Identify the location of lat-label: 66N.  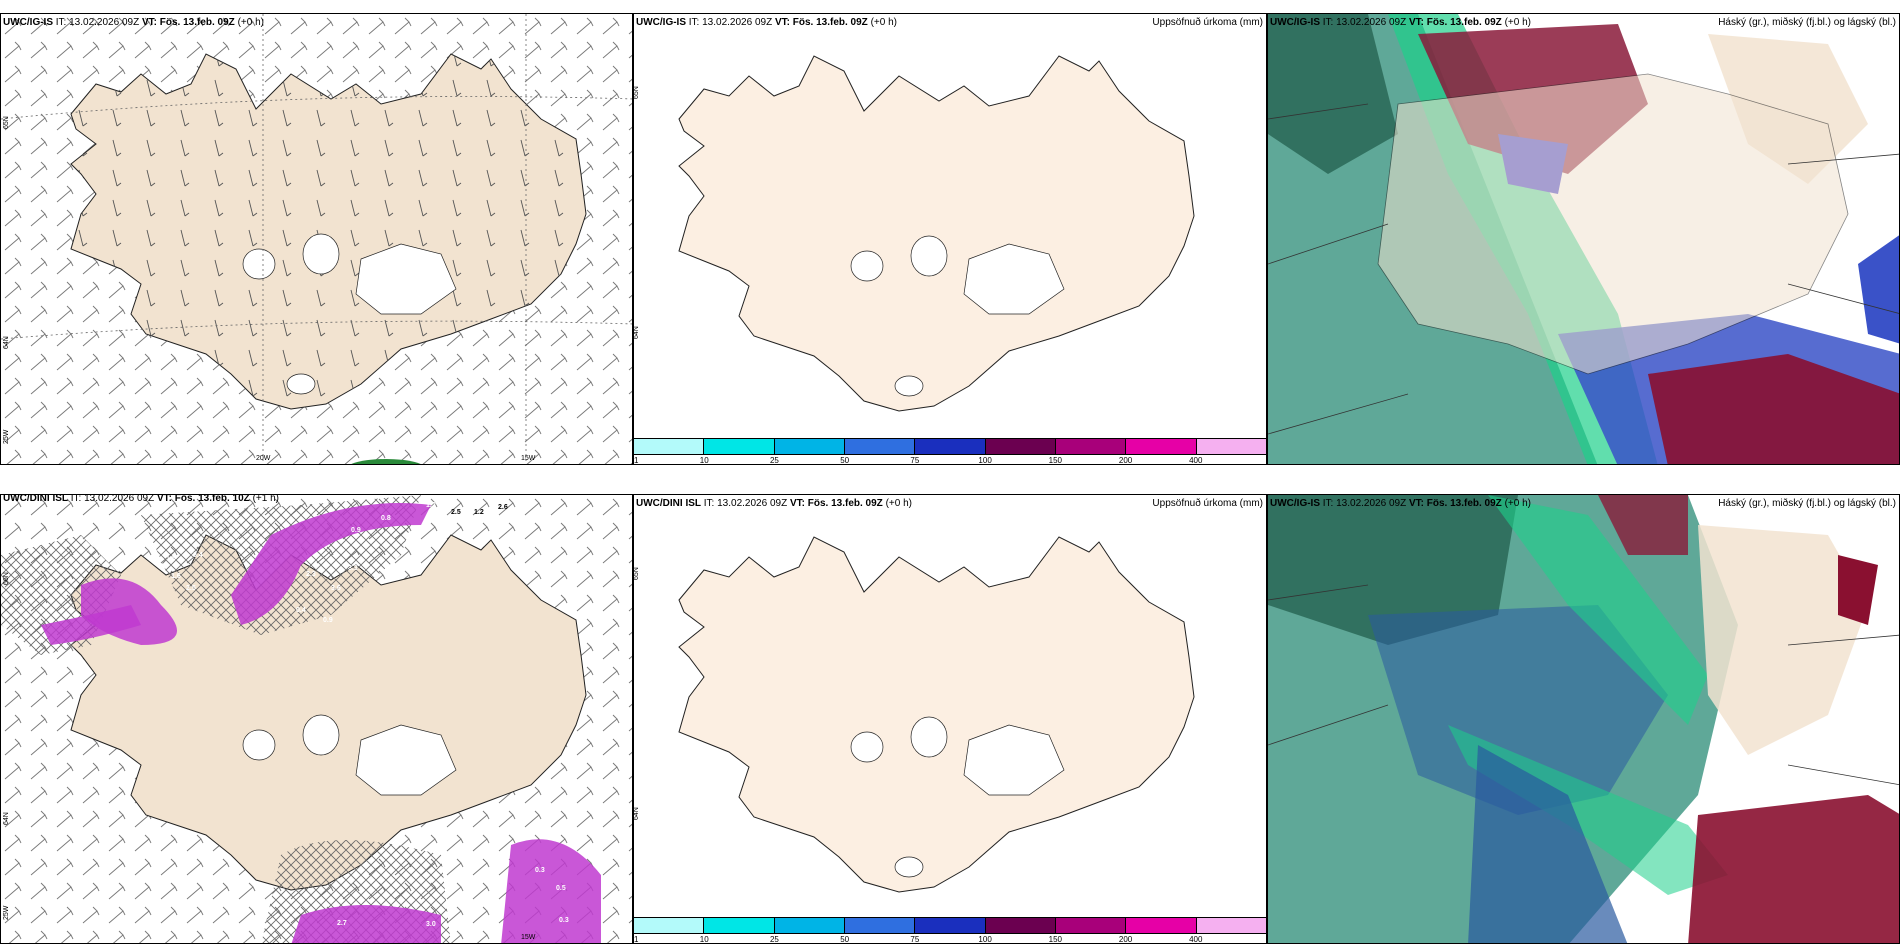
(6, 578).